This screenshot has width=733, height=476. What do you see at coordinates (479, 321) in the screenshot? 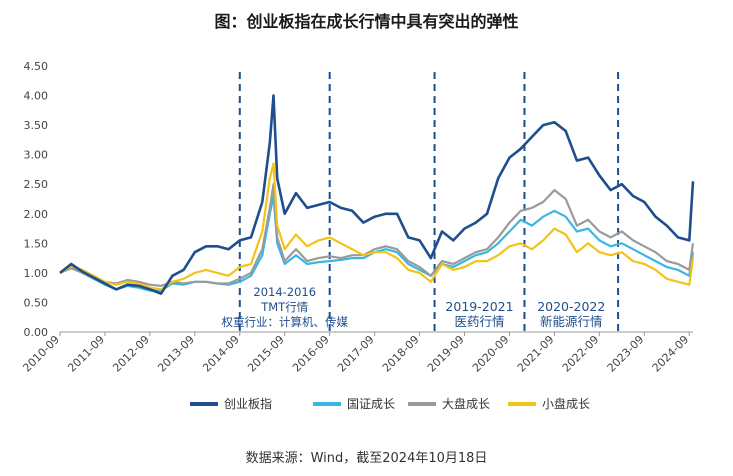
I see `annotation-text: 医药行情` at bounding box center [479, 321].